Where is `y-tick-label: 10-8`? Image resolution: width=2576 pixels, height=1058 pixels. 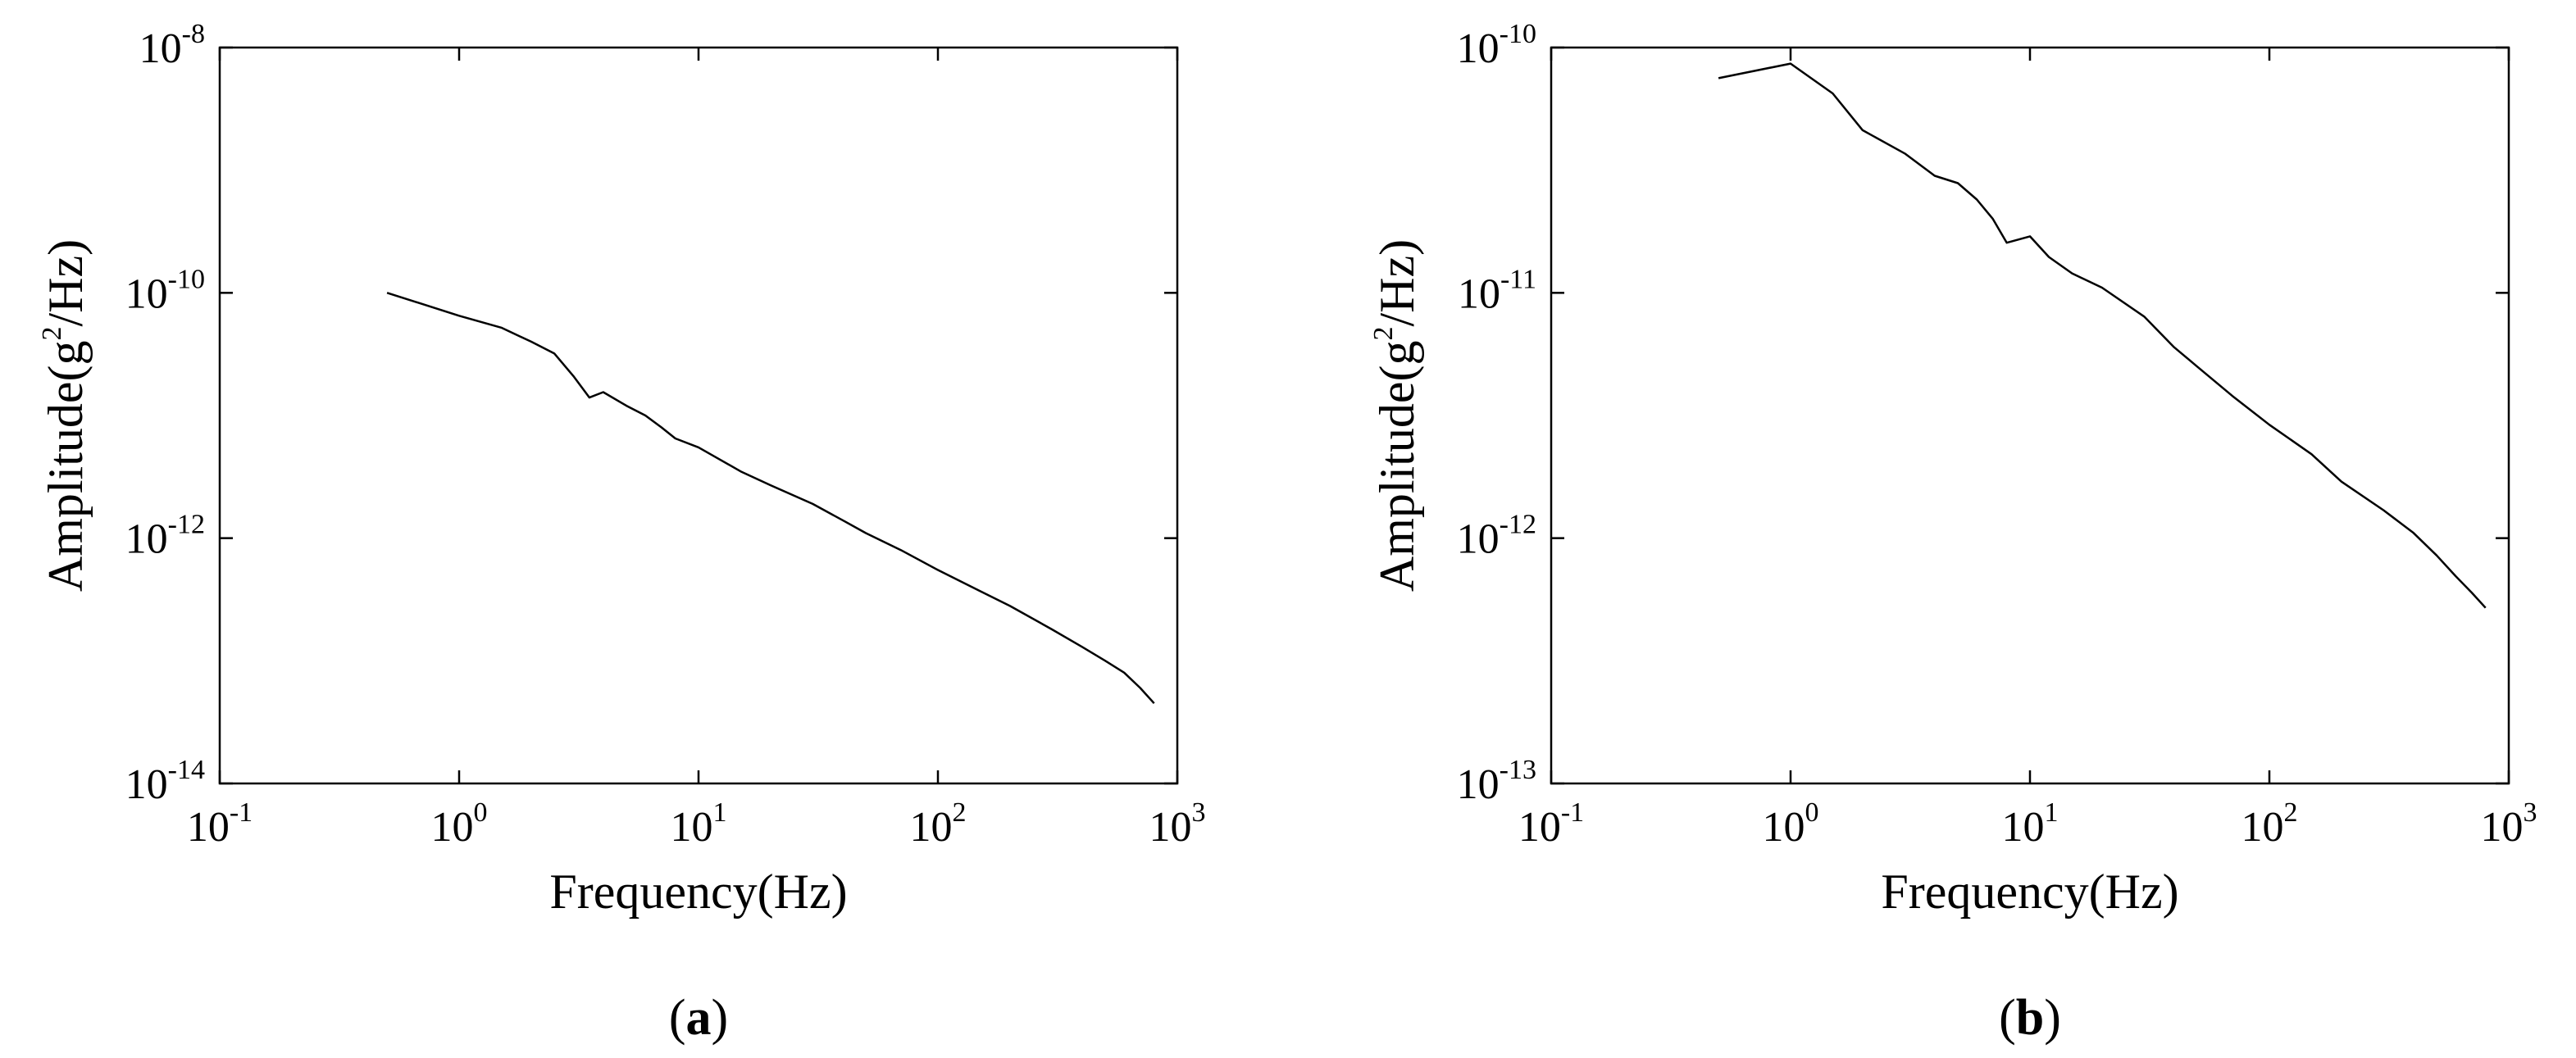
y-tick-label: 10-8 is located at coordinates (172, 45).